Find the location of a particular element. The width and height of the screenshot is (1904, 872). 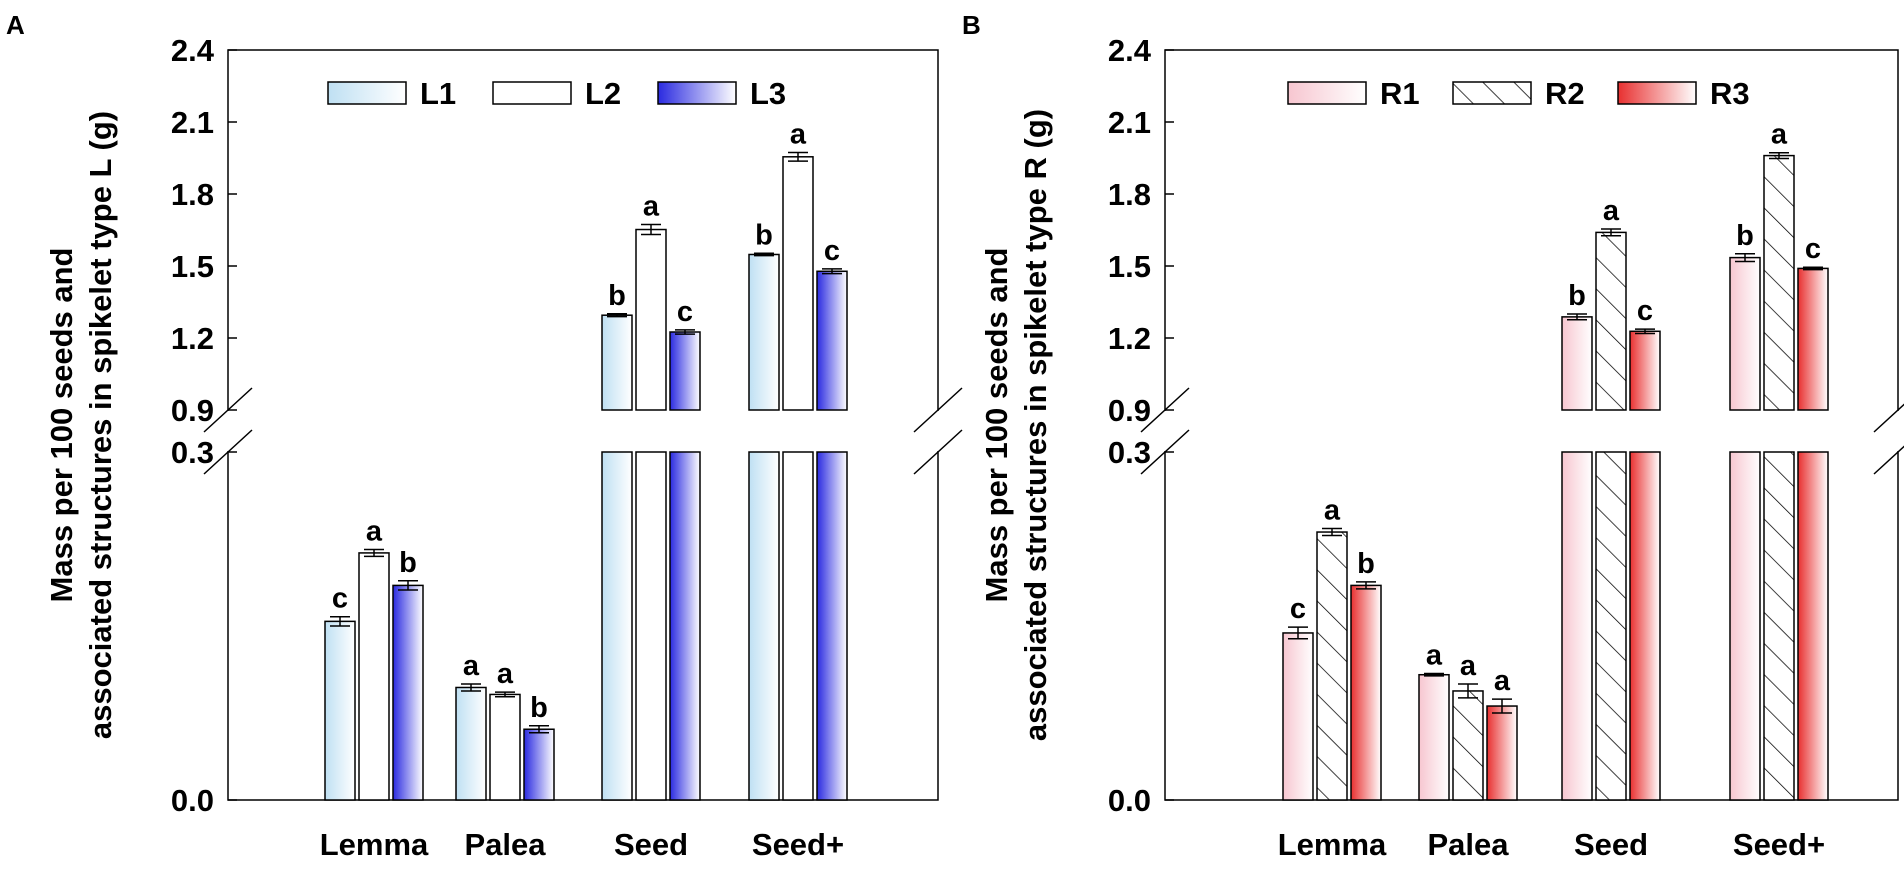

bar-r3-seed-lower is located at coordinates (1645, 626).